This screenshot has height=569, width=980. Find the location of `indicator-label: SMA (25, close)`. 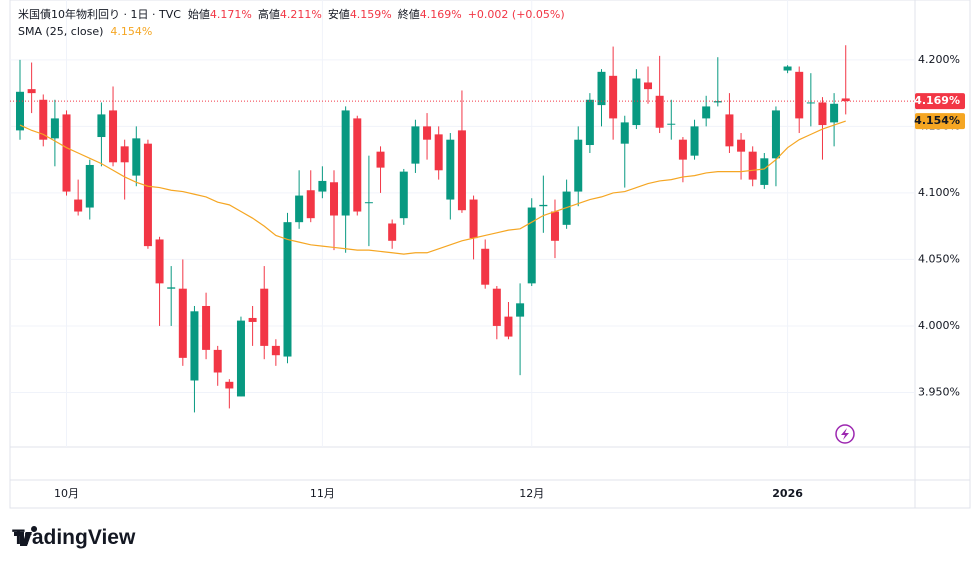

indicator-label: SMA (25, close) is located at coordinates (61, 31).